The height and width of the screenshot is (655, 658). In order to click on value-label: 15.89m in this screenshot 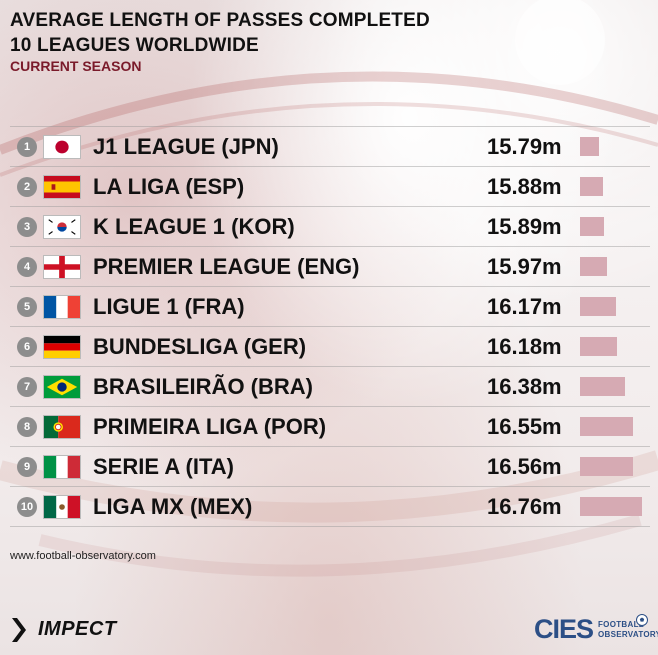, I will do `click(524, 226)`.